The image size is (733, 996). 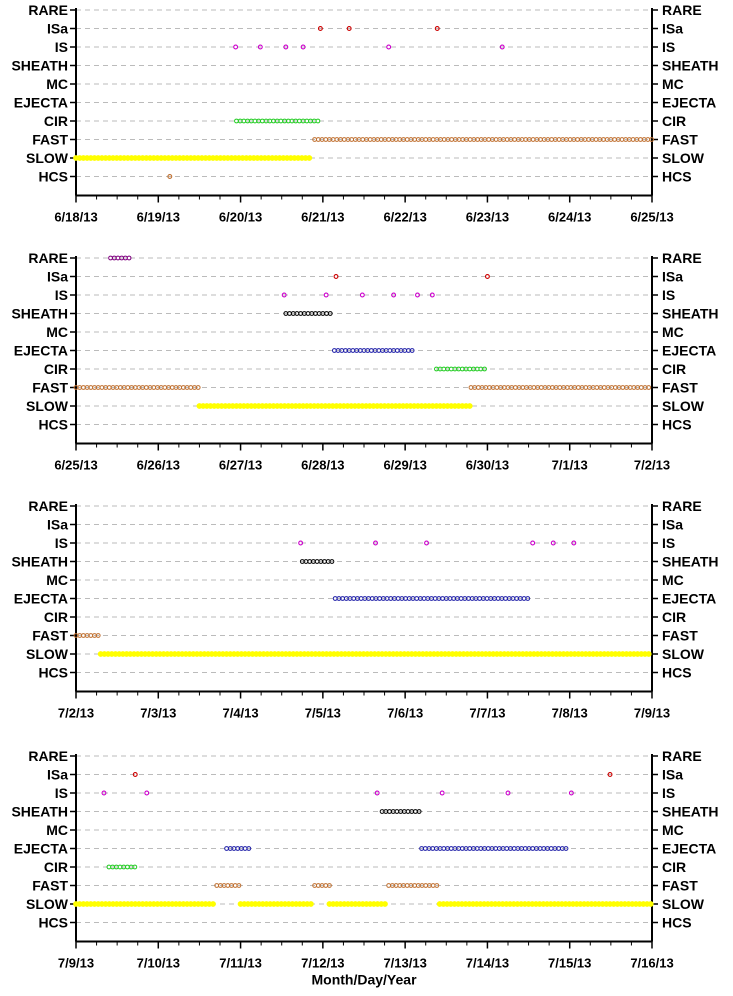 I want to click on category-label-left: SLOW, so click(x=47, y=654).